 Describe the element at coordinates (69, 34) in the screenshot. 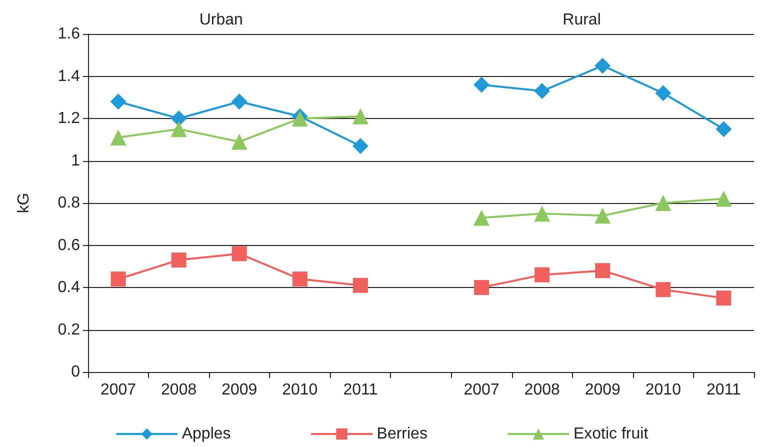

I see `y-tick-label: 1.6` at that location.